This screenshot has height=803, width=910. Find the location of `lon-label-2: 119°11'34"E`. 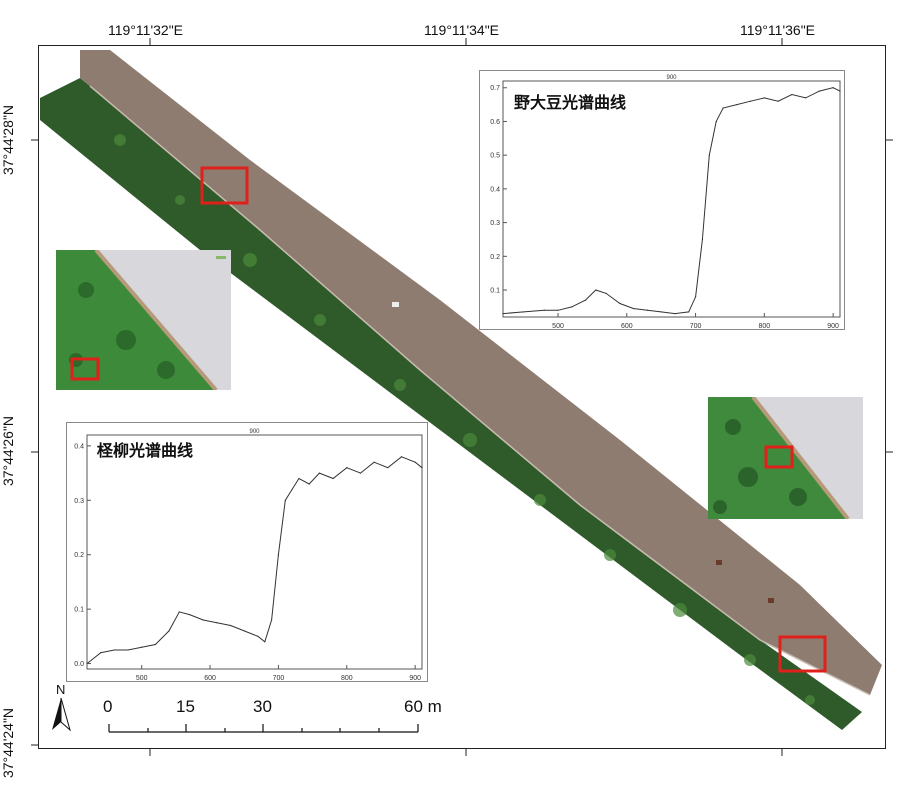

lon-label-2: 119°11'34"E is located at coordinates (462, 30).